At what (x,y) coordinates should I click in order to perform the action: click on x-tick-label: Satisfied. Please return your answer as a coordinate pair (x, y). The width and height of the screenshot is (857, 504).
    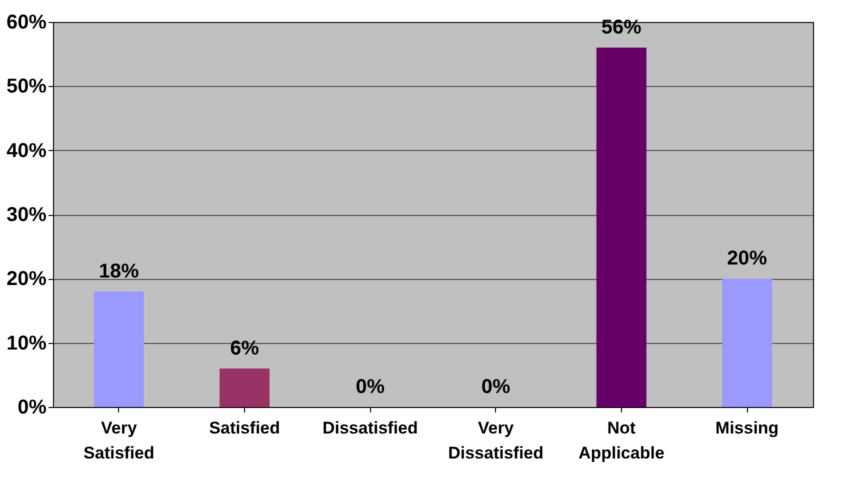
    Looking at the image, I should click on (244, 428).